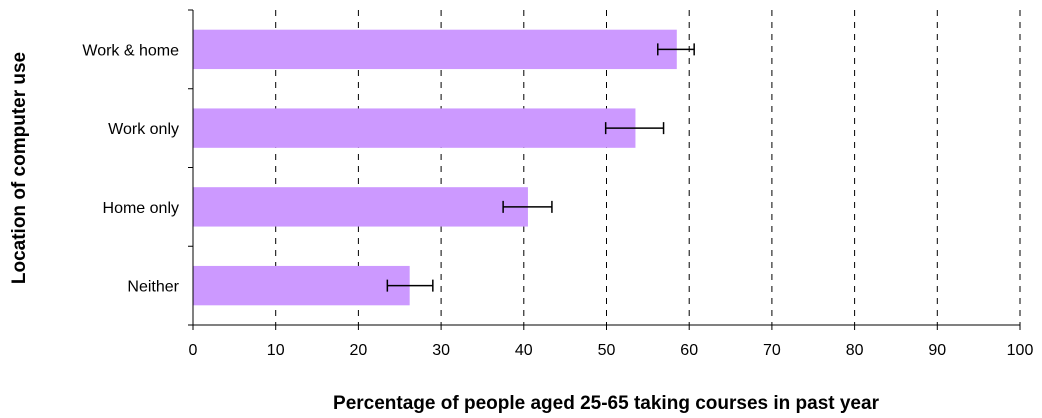  I want to click on x-tick-label: 0, so click(193, 350).